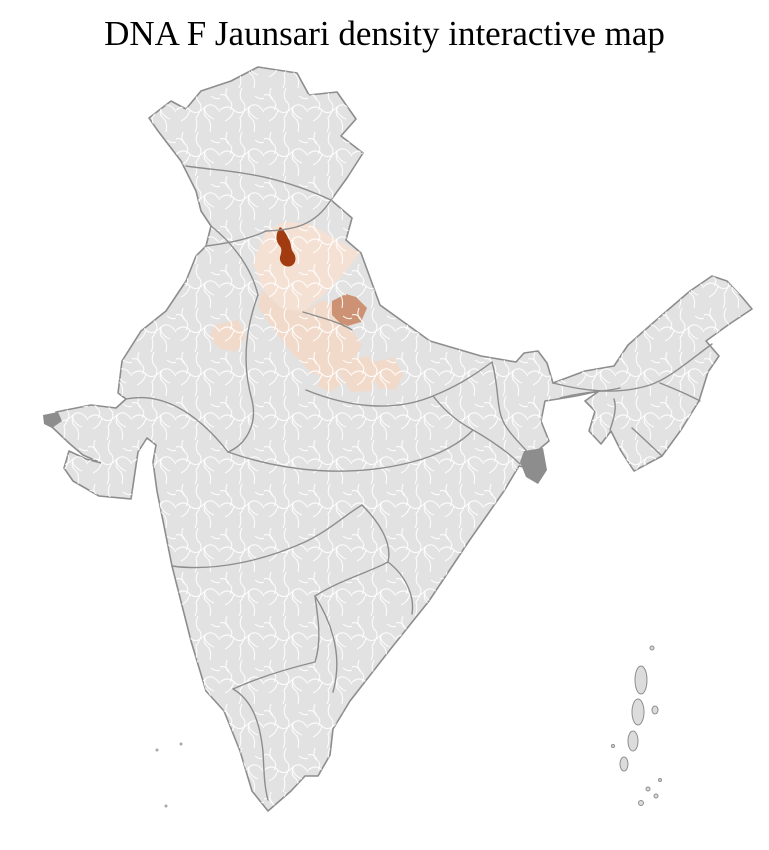  I want to click on lakshadweep-islands, so click(169, 775).